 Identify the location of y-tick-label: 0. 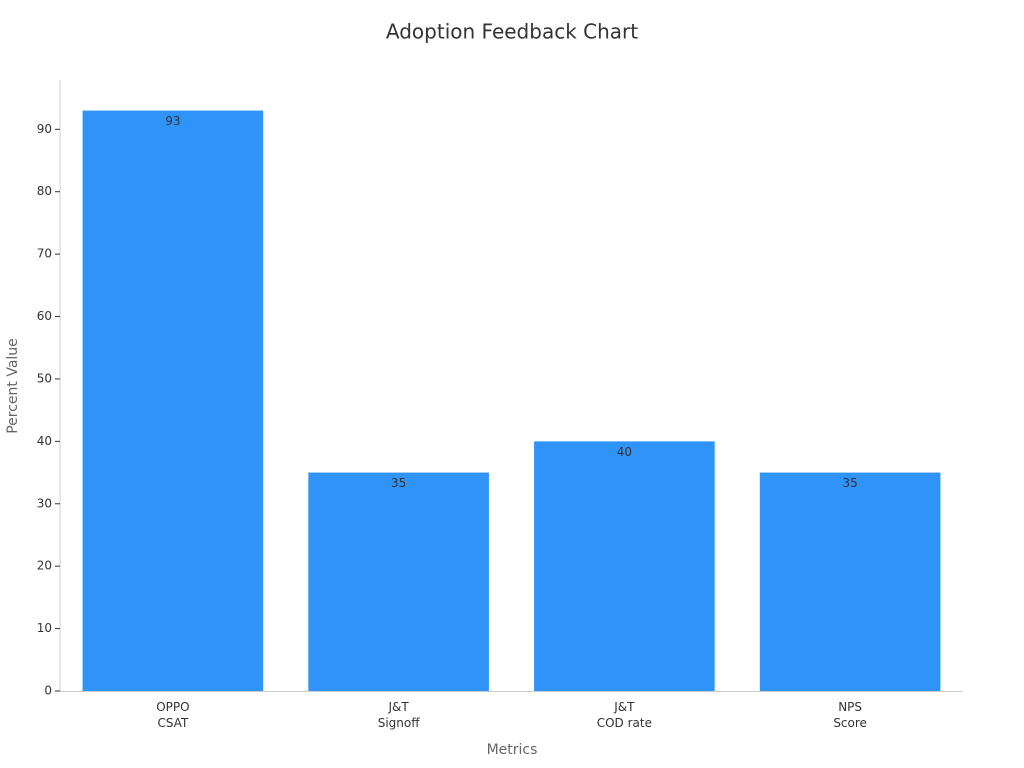
(48, 691).